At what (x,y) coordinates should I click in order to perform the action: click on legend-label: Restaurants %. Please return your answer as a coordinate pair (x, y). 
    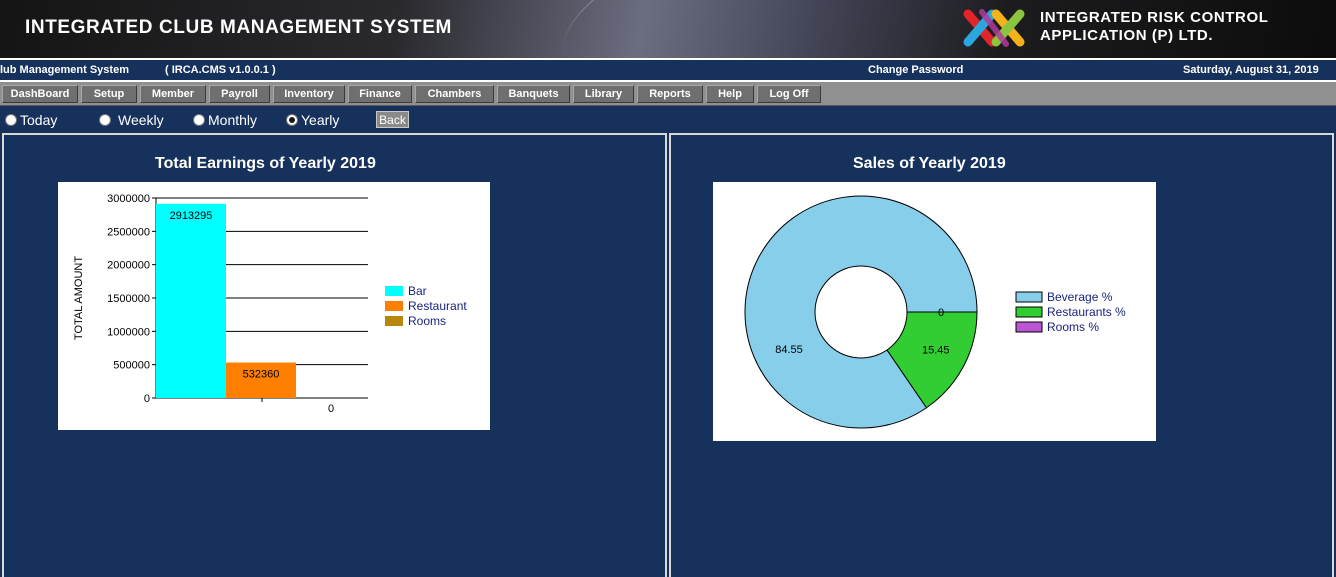
    Looking at the image, I should click on (1086, 312).